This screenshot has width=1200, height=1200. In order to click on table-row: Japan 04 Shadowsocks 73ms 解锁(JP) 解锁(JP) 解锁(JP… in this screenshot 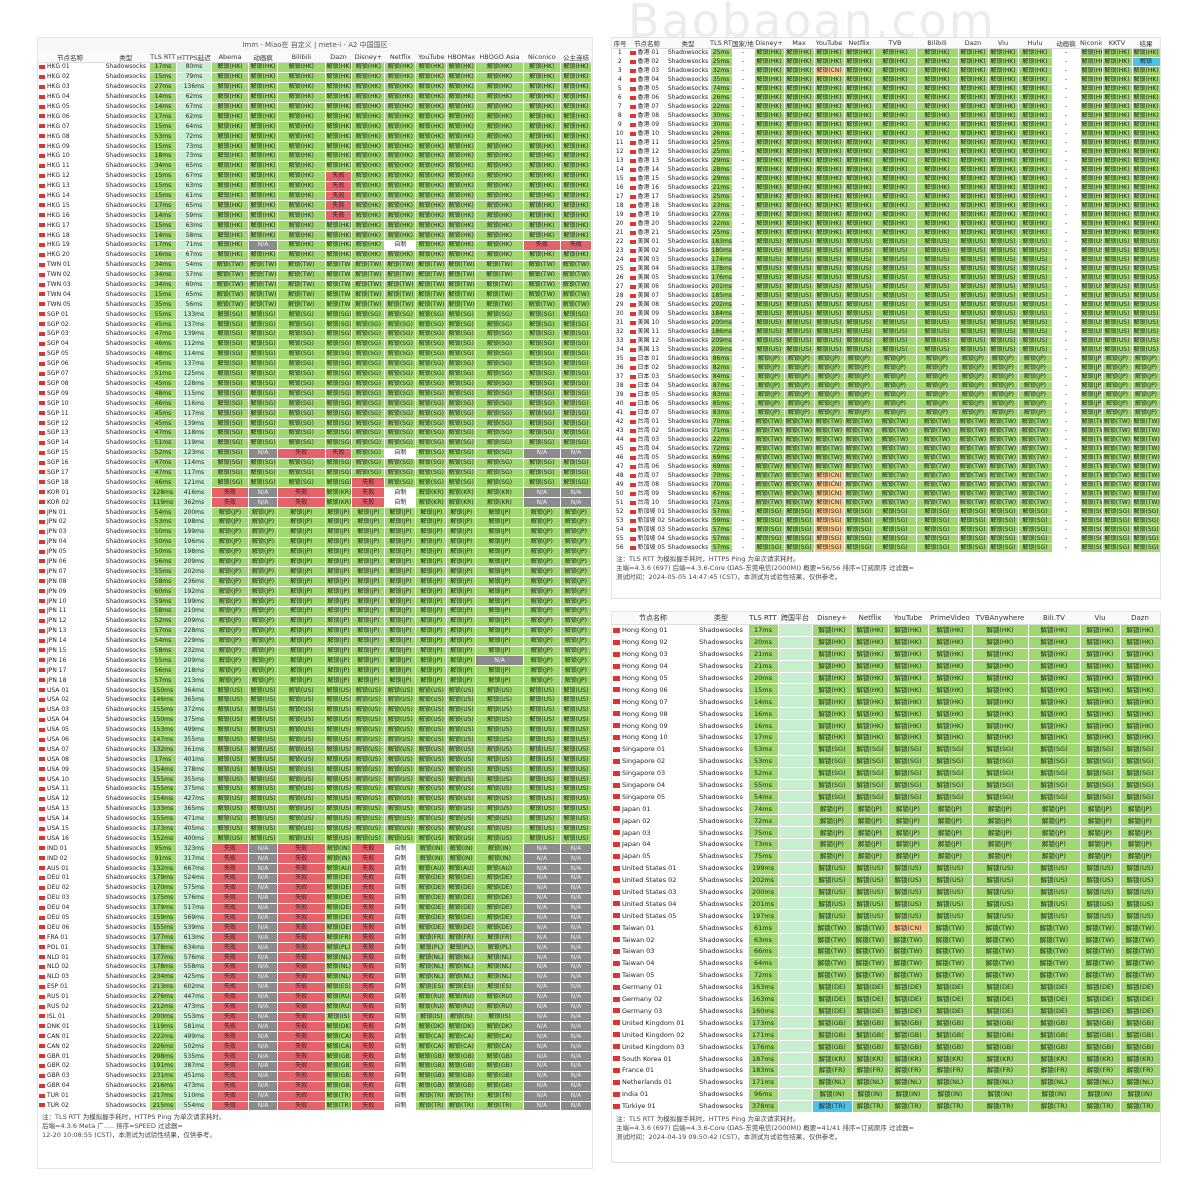, I will do `click(886, 844)`.